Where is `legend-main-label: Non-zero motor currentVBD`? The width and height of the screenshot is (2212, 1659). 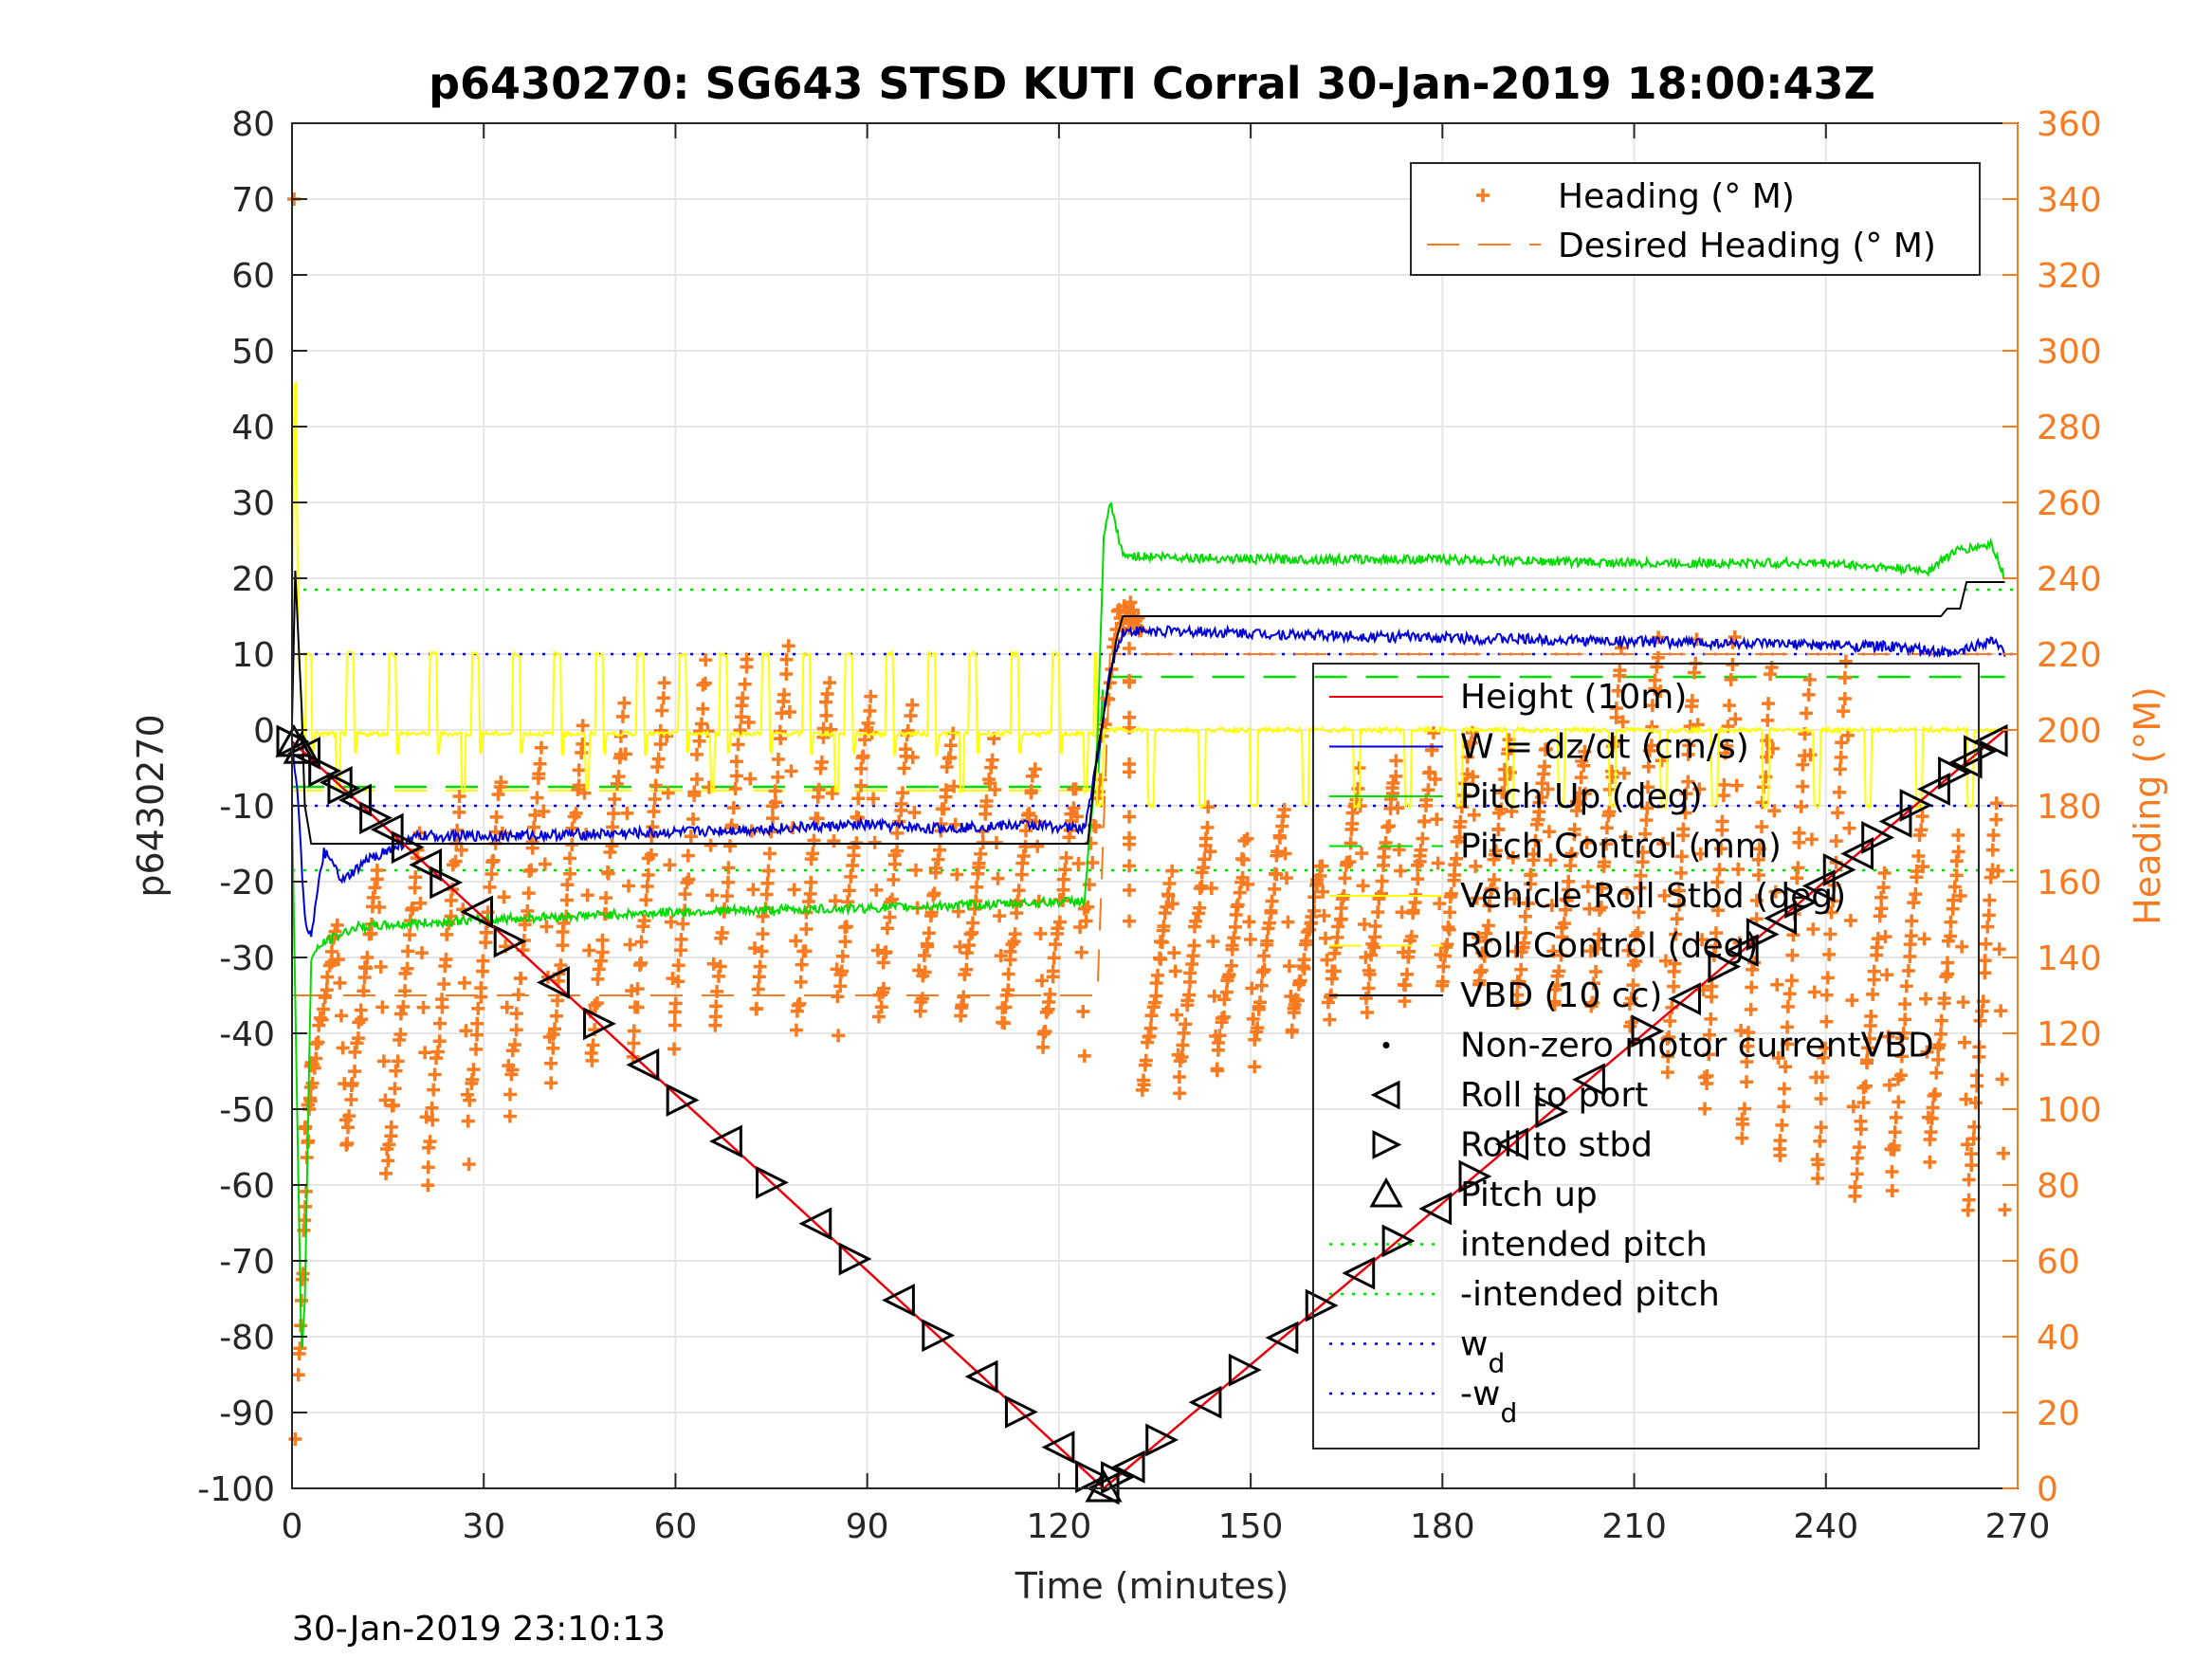
legend-main-label: Non-zero motor currentVBD is located at coordinates (1697, 1046).